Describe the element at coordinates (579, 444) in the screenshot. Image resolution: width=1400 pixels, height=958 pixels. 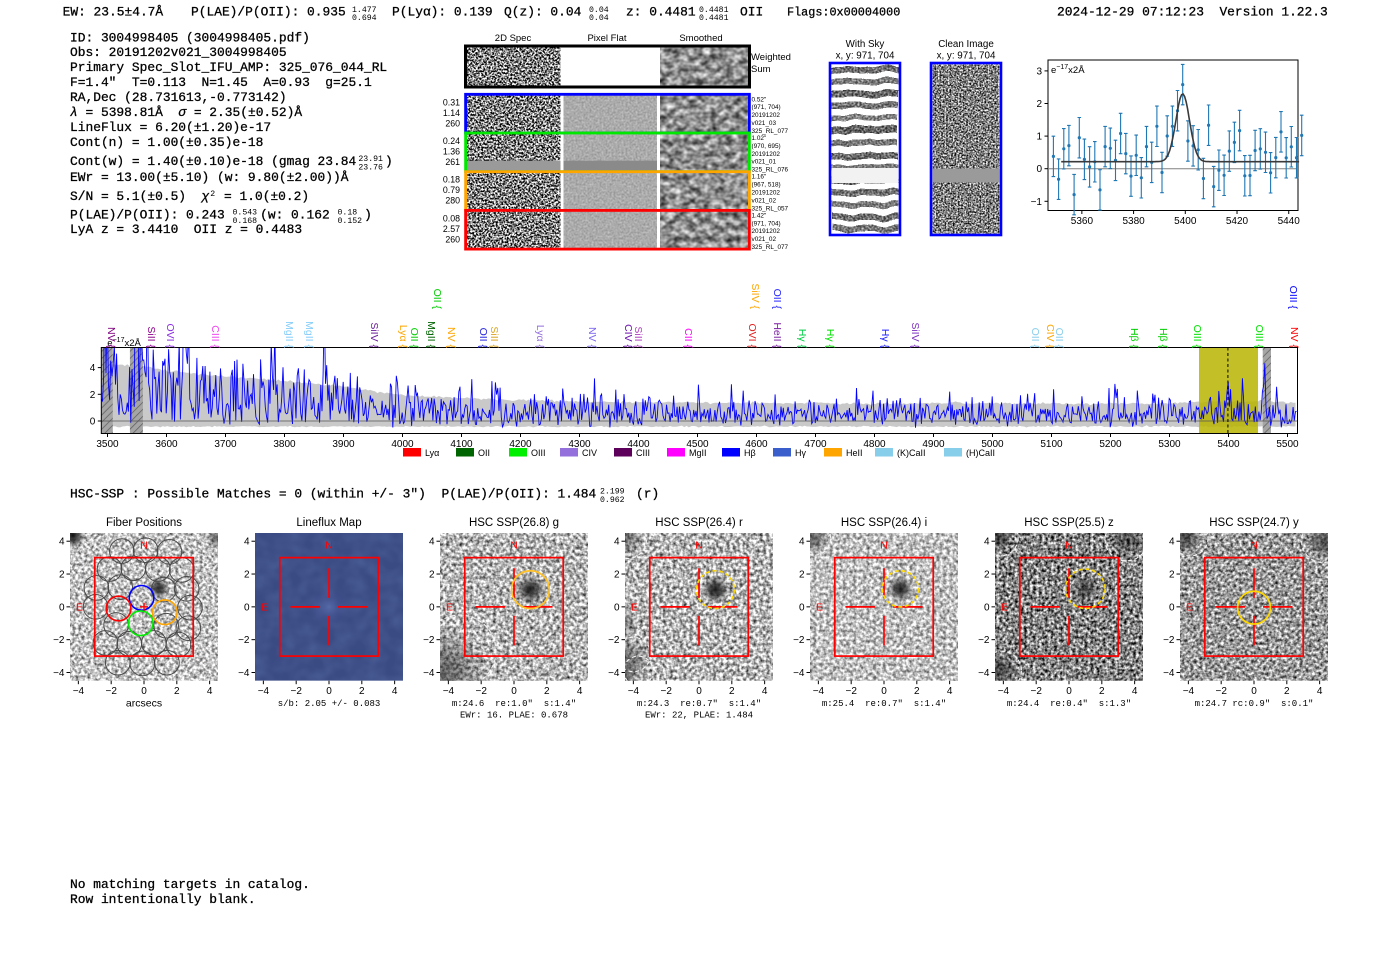
I see `svg-text: 4300` at that location.